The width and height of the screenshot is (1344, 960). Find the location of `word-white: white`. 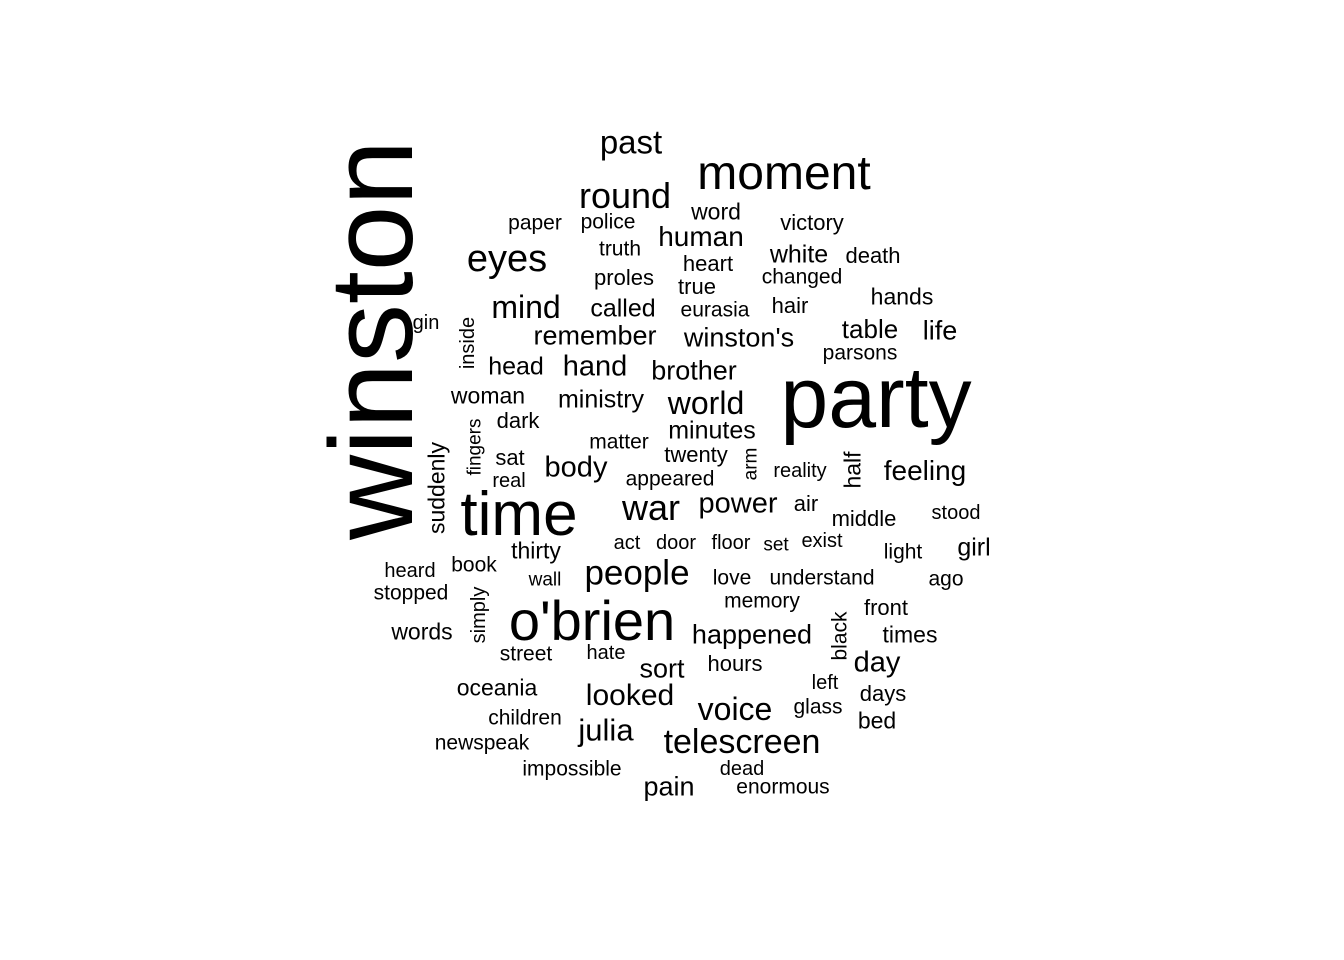

word-white: white is located at coordinates (799, 254).